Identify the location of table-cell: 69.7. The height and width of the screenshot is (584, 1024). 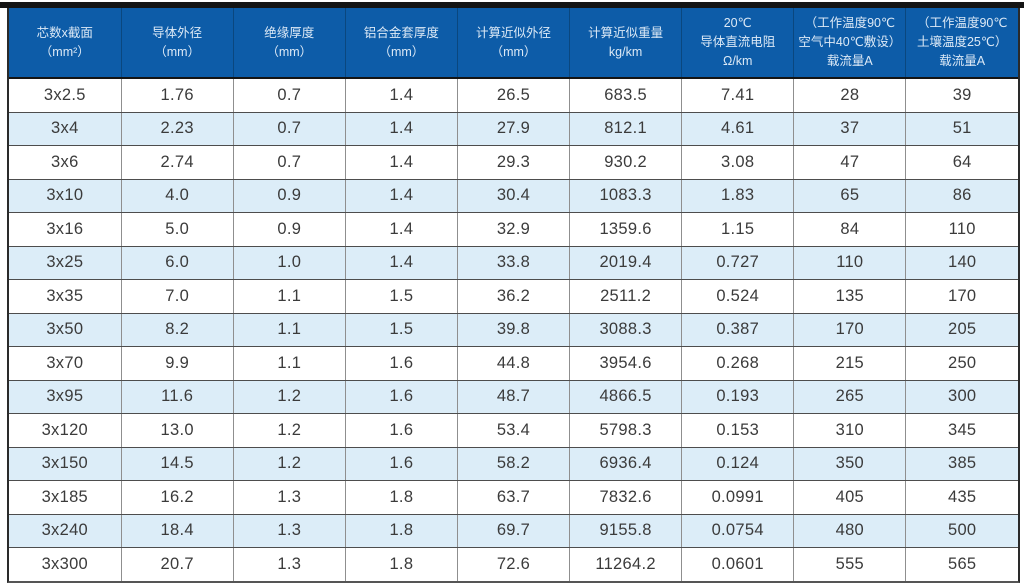
(514, 531).